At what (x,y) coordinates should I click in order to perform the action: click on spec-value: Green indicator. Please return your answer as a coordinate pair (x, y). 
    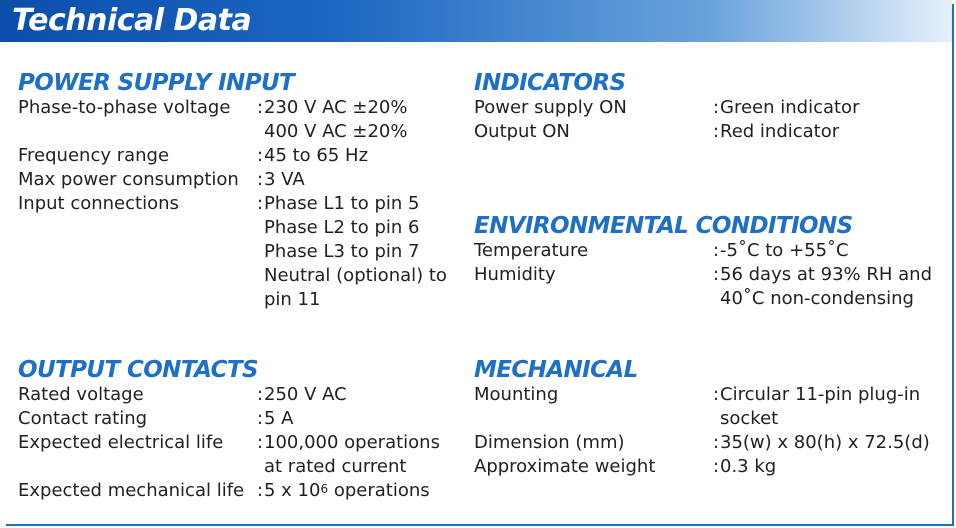
    Looking at the image, I should click on (790, 107).